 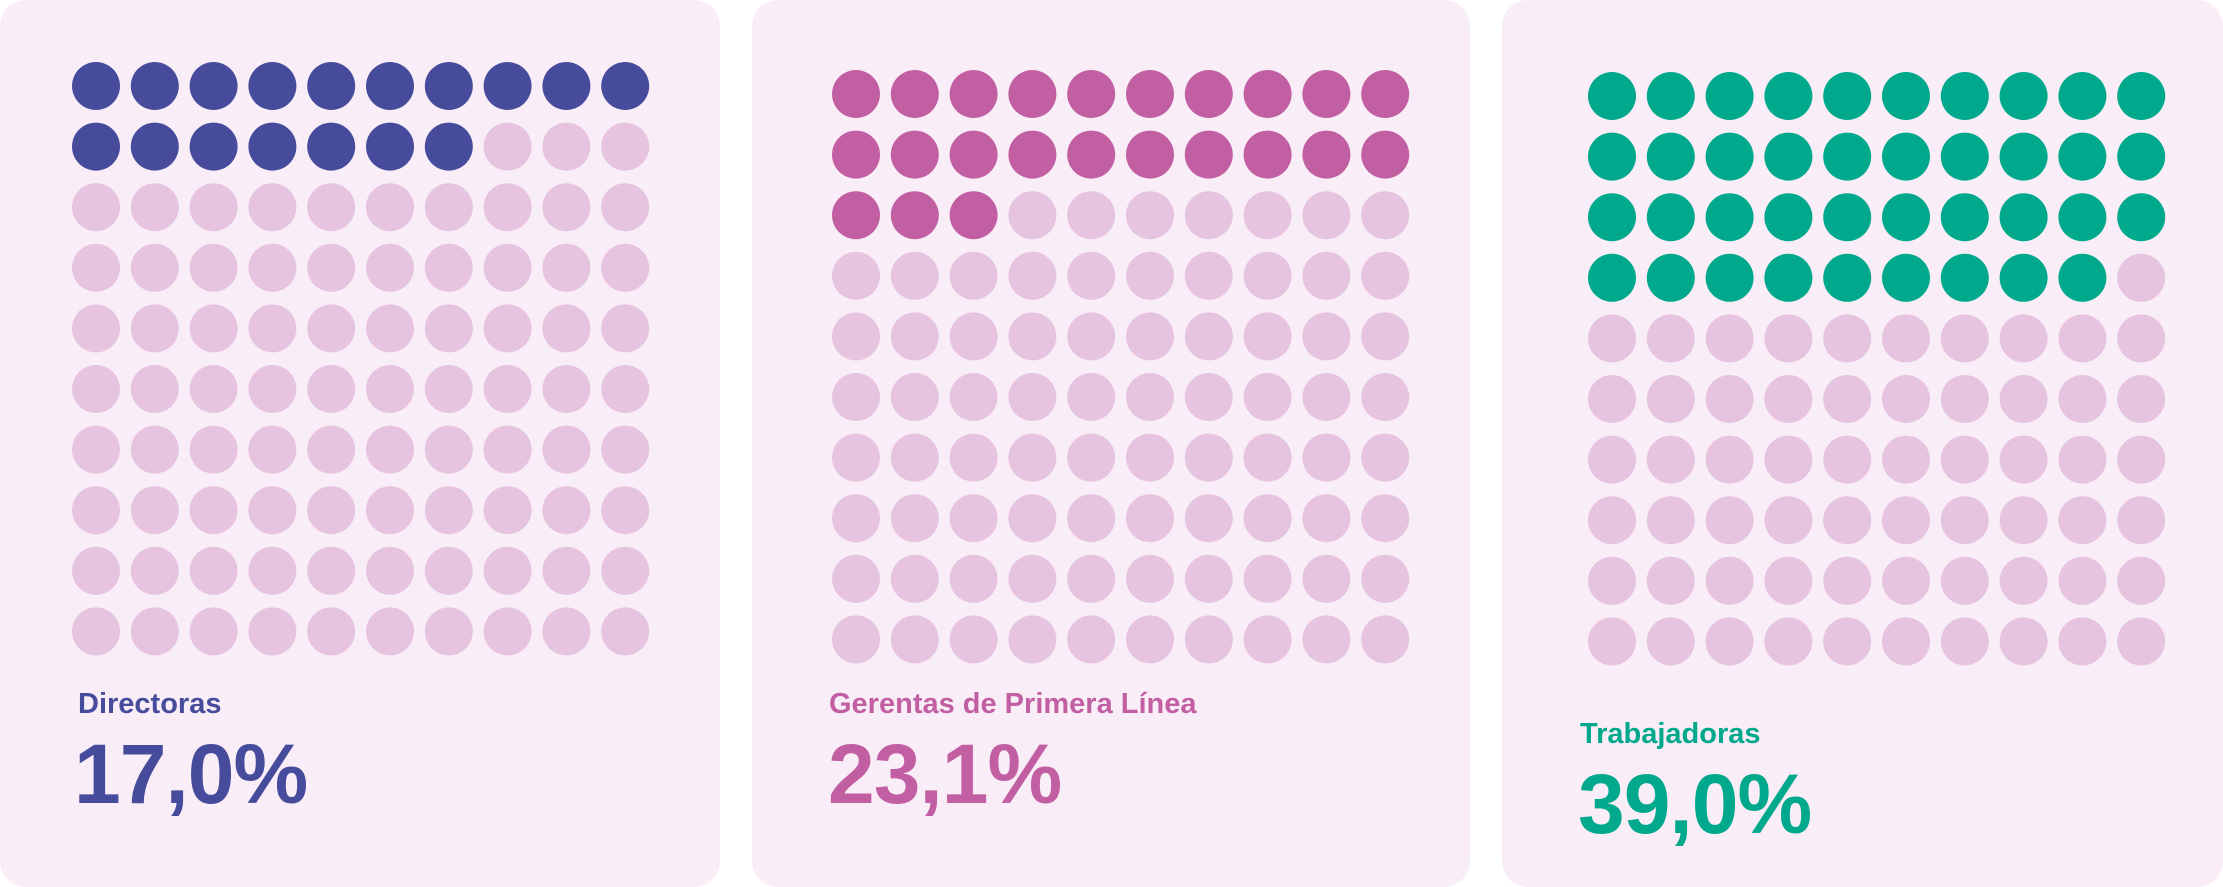 I want to click on chart-value-directoras: 17,0%, so click(x=191, y=774).